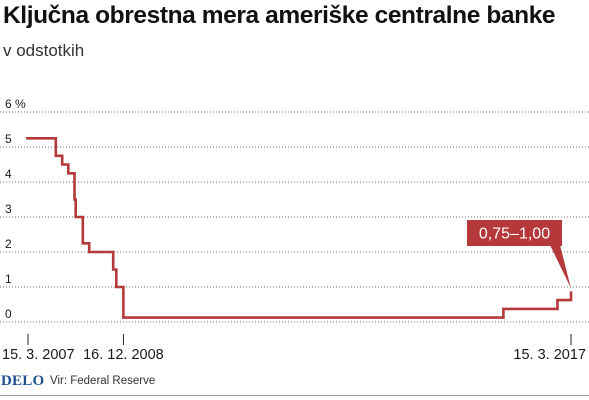 The height and width of the screenshot is (400, 589). I want to click on callout-label: 0,75–1,00, so click(514, 234).